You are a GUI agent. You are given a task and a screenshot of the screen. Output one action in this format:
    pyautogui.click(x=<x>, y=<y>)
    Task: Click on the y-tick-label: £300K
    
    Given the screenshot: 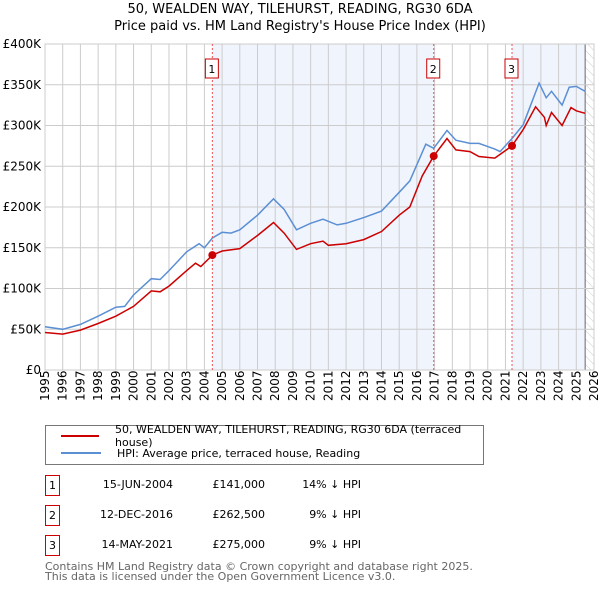 What is the action you would take?
    pyautogui.click(x=23, y=126)
    